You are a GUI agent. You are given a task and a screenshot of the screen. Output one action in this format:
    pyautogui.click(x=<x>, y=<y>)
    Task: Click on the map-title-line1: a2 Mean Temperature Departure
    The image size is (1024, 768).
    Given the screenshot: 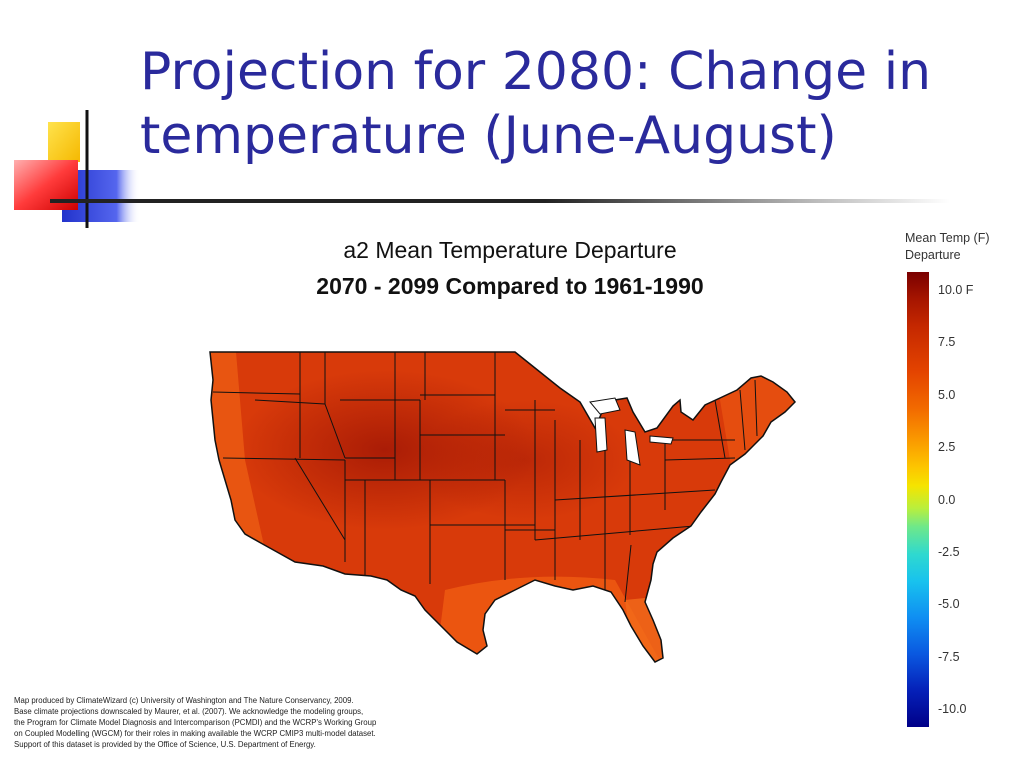 What is the action you would take?
    pyautogui.click(x=510, y=250)
    